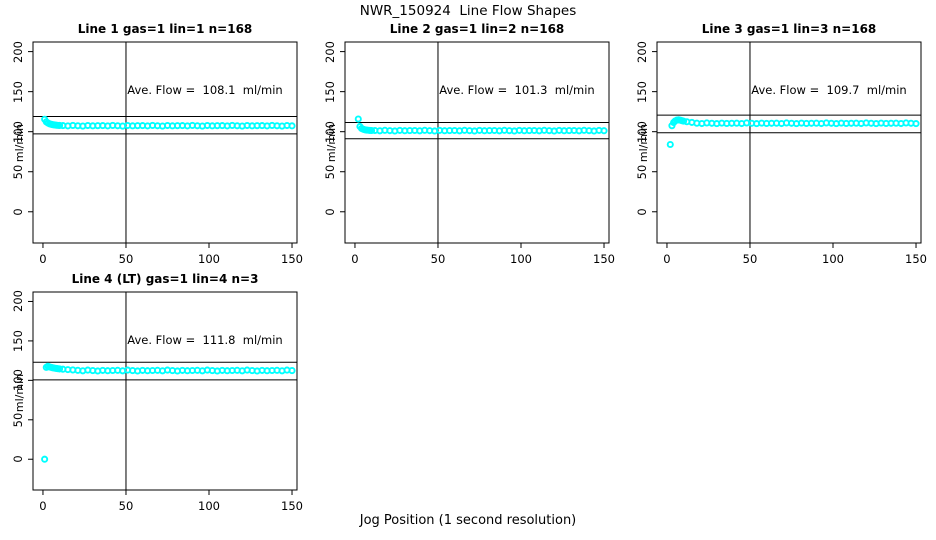 This screenshot has height=540, width=936. Describe the element at coordinates (468, 520) in the screenshot. I see `x-axis-label: Jog Position (1 second resolution)` at that location.